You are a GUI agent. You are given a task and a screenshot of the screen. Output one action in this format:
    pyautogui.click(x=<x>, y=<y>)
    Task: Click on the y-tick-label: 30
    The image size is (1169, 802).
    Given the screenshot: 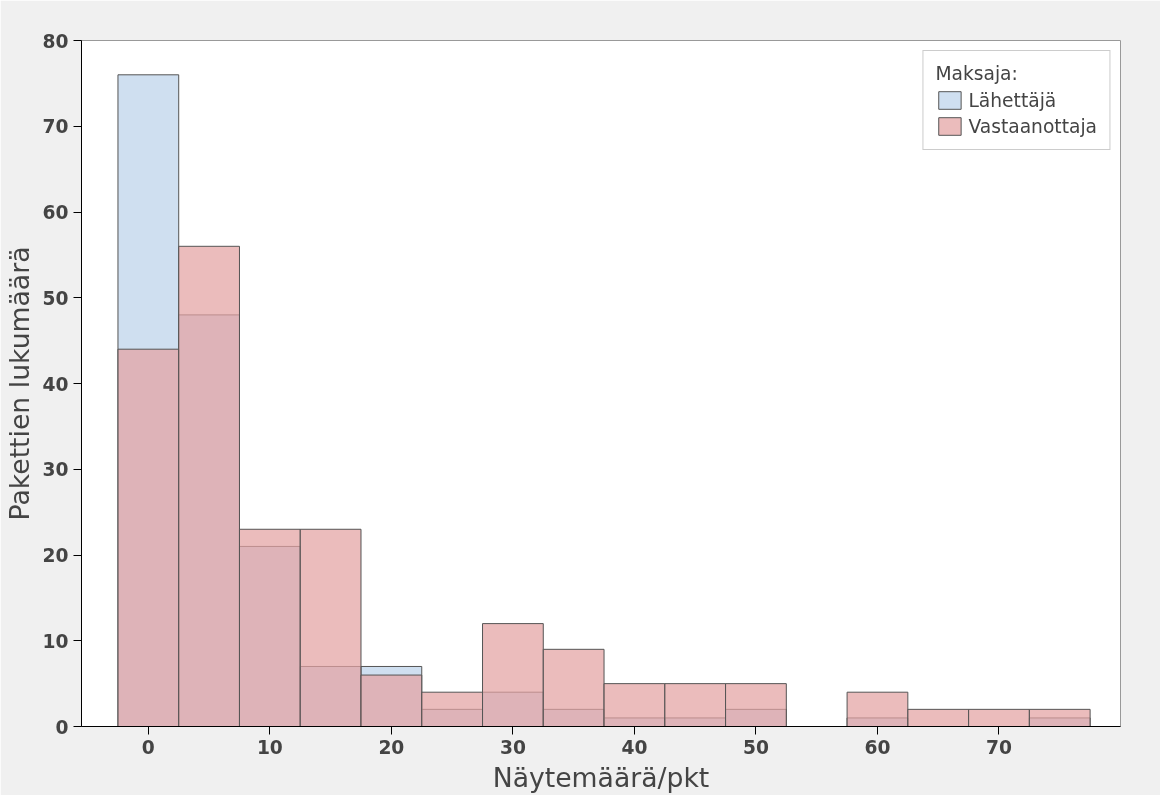 What is the action you would take?
    pyautogui.click(x=55, y=470)
    